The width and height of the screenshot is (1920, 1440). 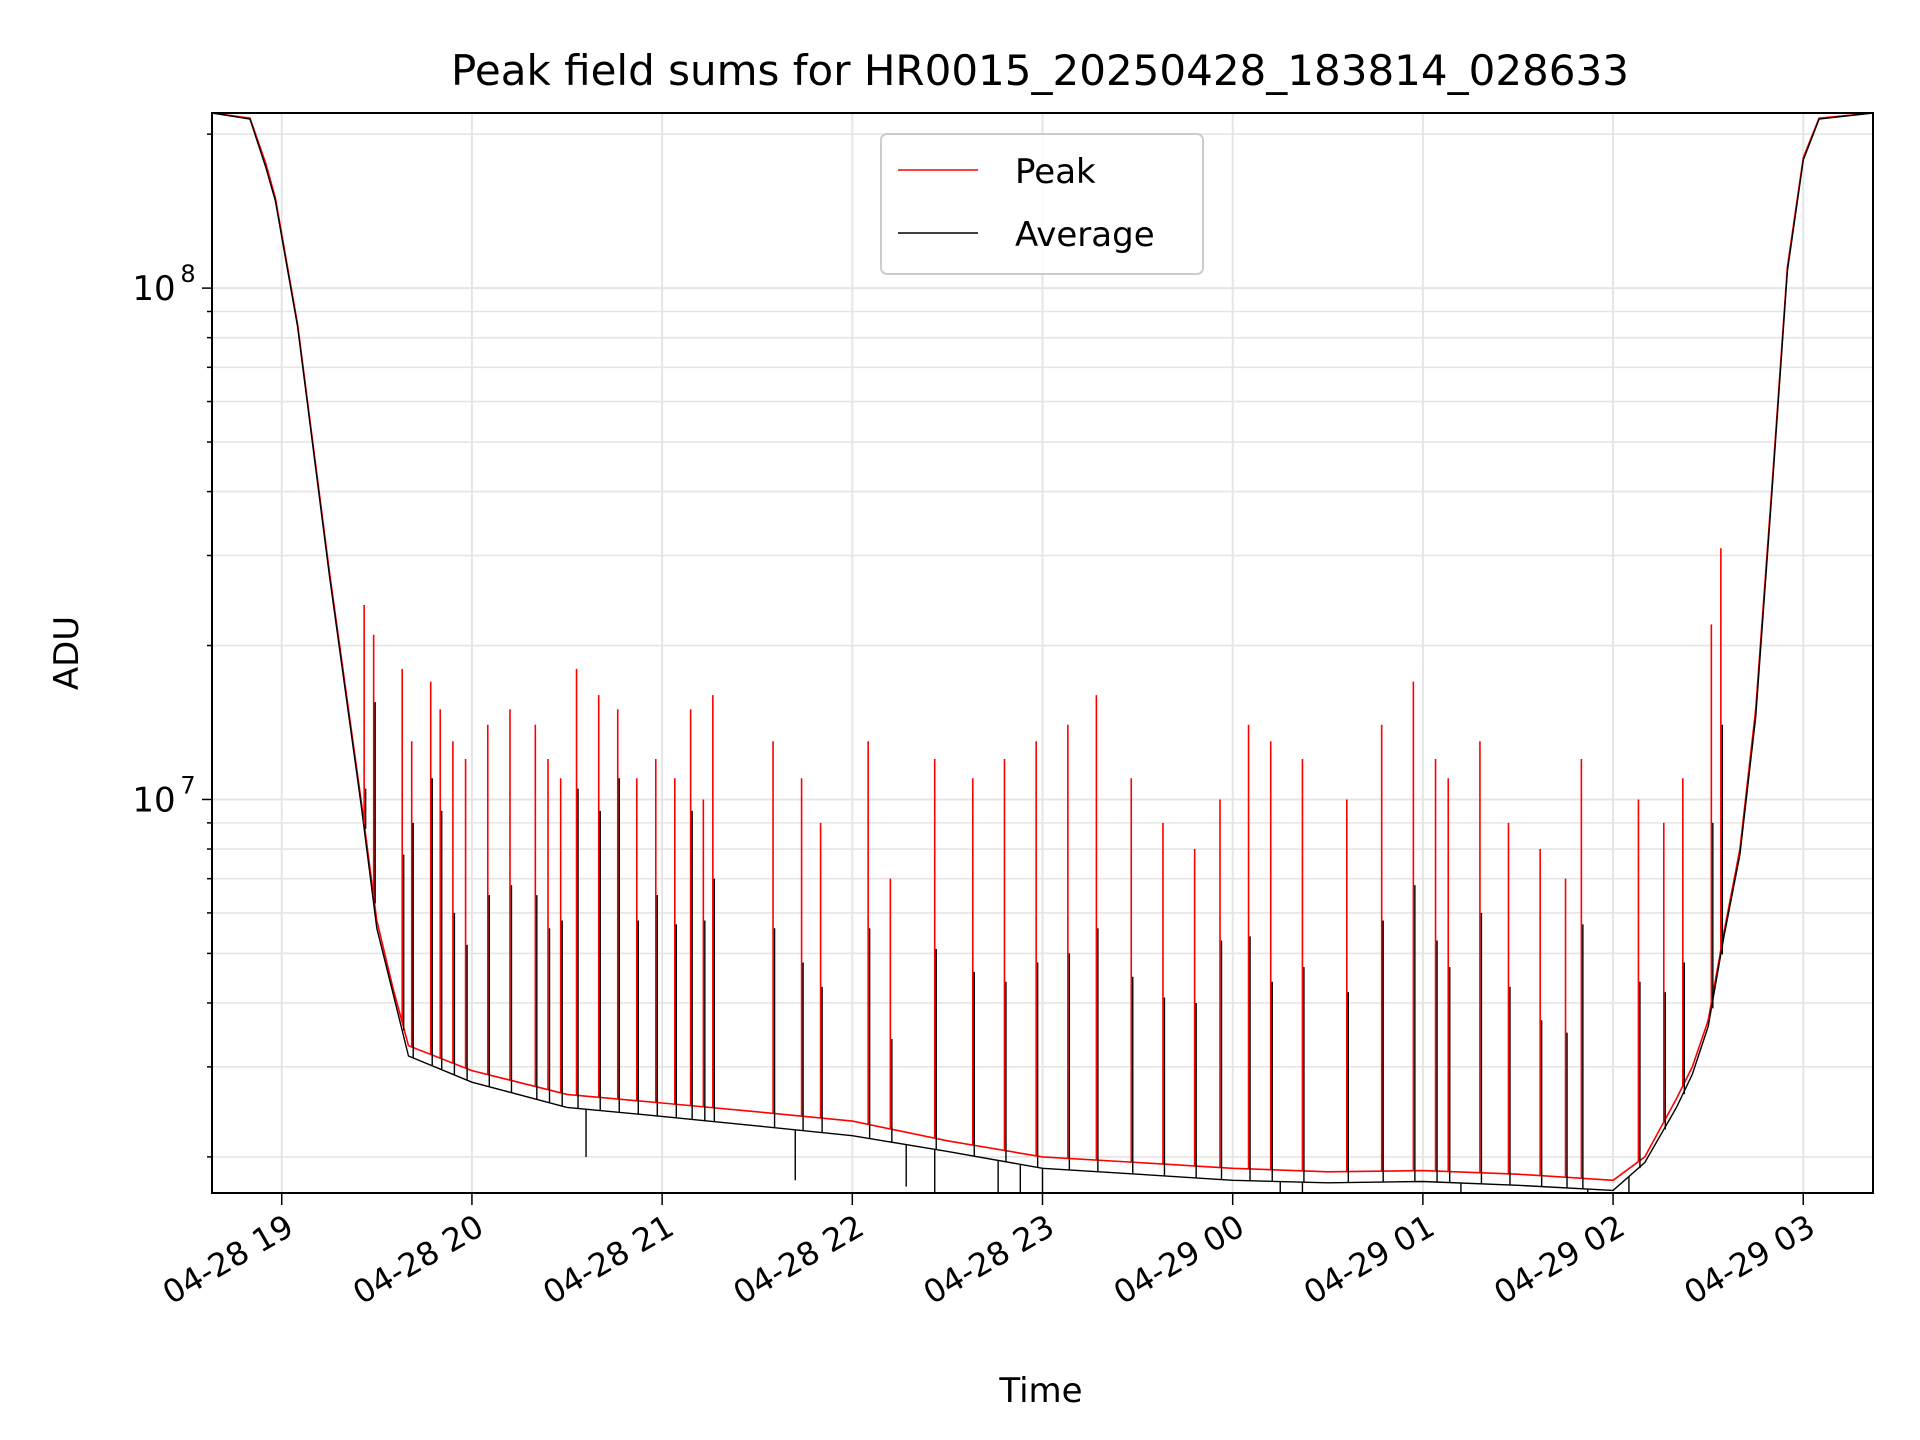 I want to click on y-axis-label: ADU, so click(x=67, y=653).